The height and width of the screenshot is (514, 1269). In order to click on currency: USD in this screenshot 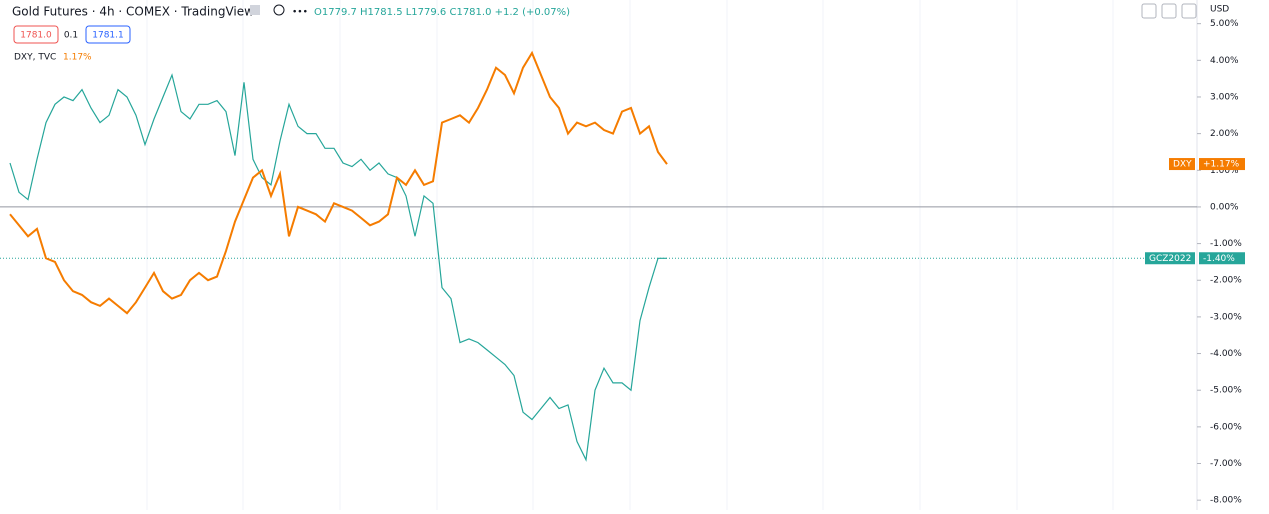, I will do `click(1219, 10)`.